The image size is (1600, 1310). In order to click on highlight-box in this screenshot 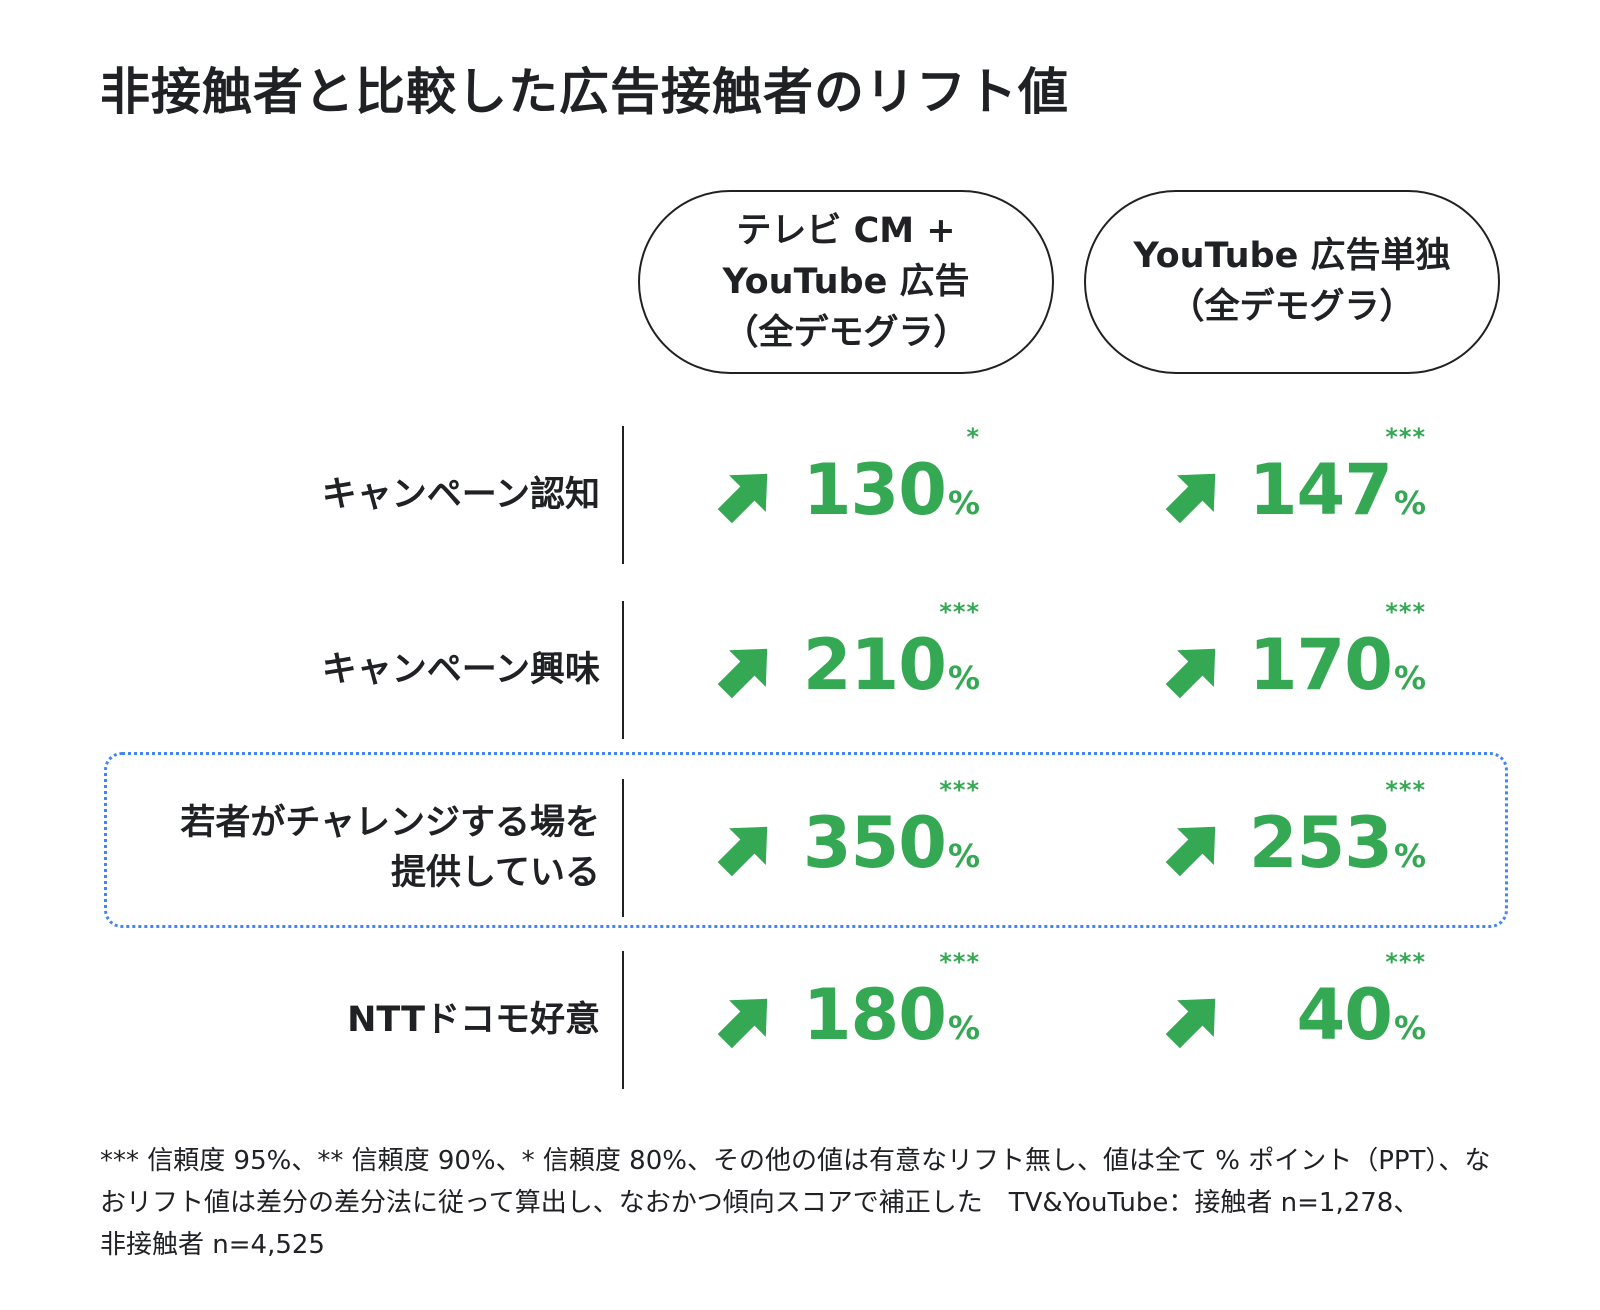, I will do `click(806, 840)`.